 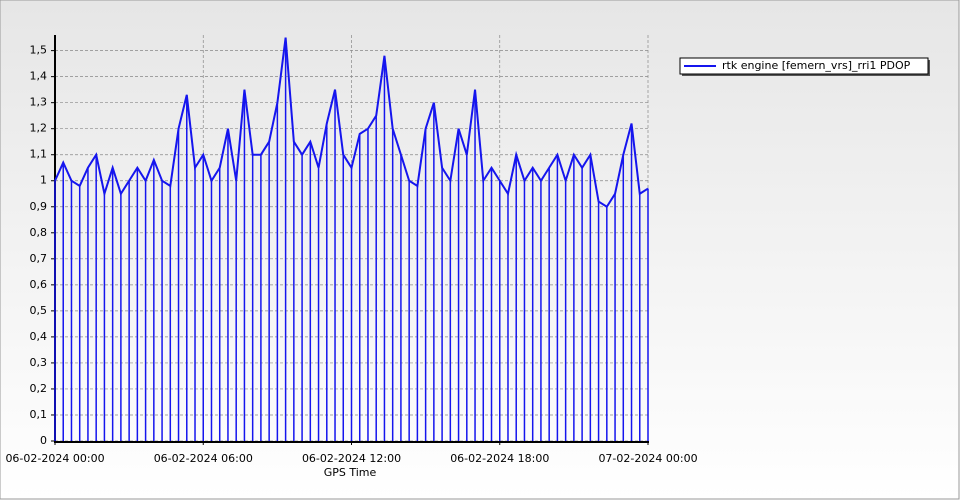 I want to click on x-tick-label: 07-02-2024 00:00, so click(x=647, y=458).